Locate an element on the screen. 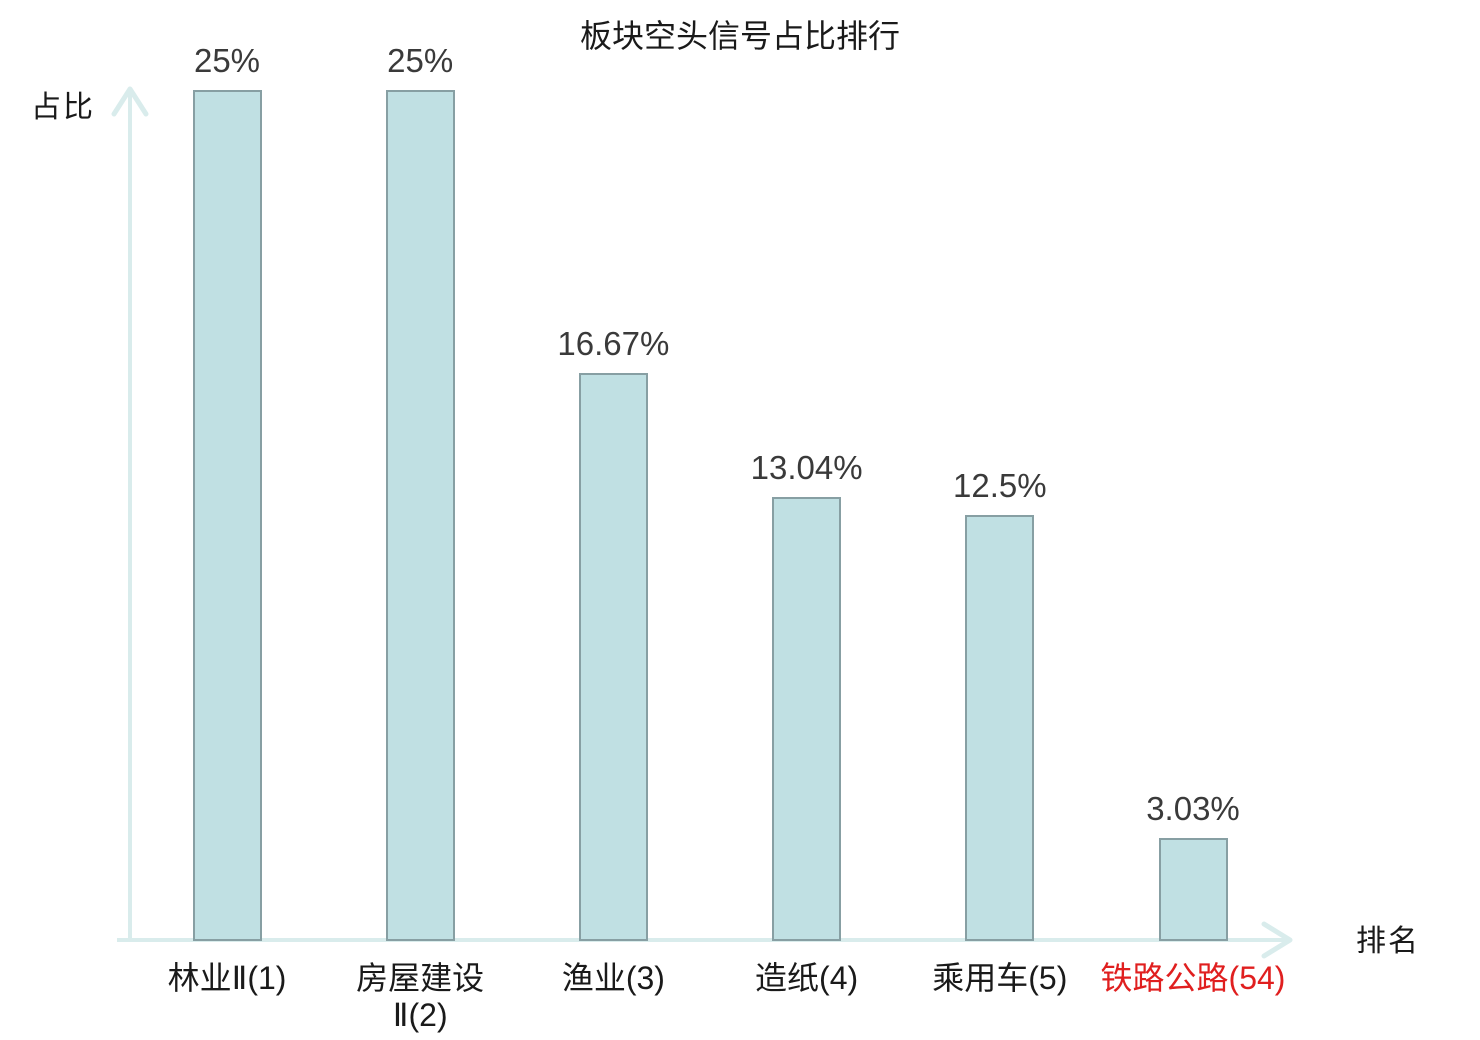 This screenshot has width=1480, height=1040. x-tick-line: 铁路公路(54) is located at coordinates (1193, 978).